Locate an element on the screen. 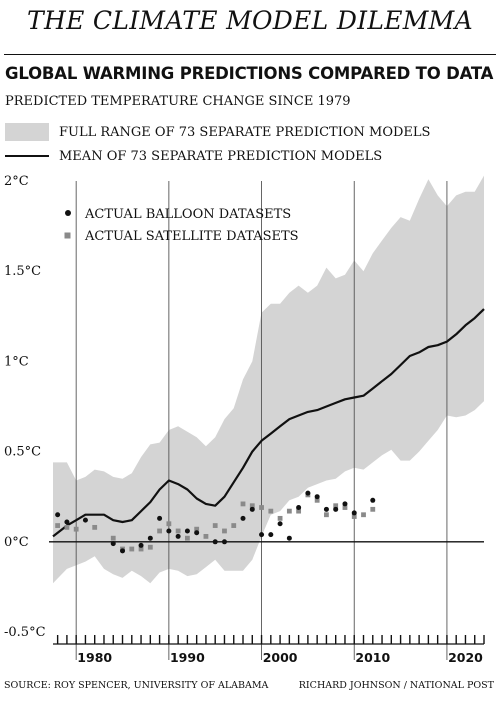  legend-marker-balloon is located at coordinates (68, 213).